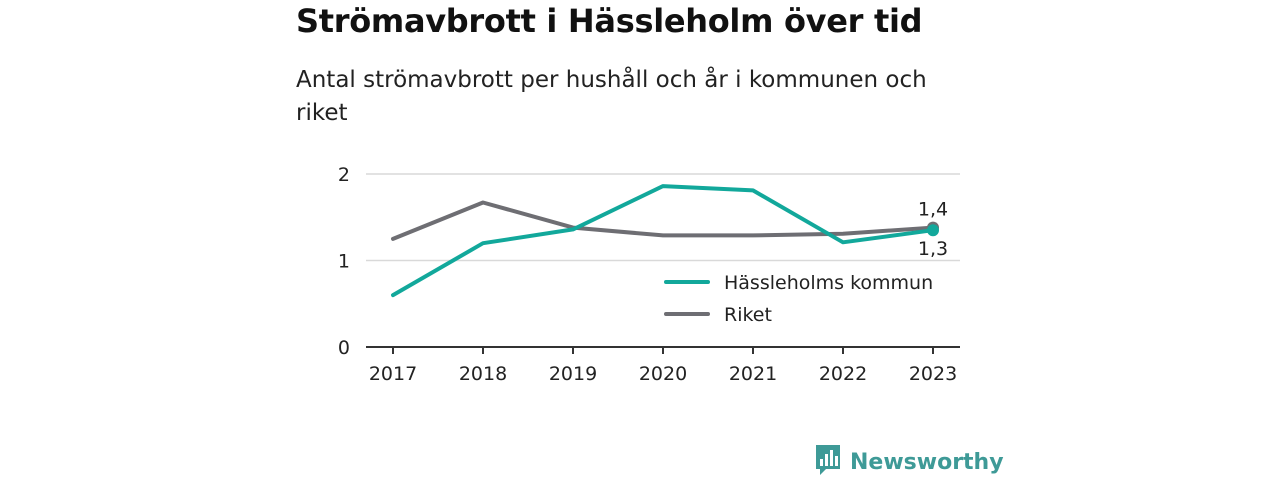 This screenshot has width=1280, height=481. What do you see at coordinates (828, 462) in the screenshot?
I see `bar-chart-speech-bubble-icon` at bounding box center [828, 462].